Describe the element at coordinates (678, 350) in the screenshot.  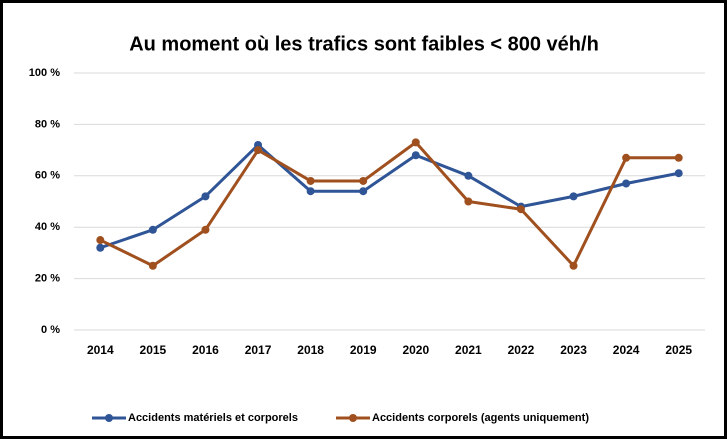
I see `x-tick-label: 2025` at that location.